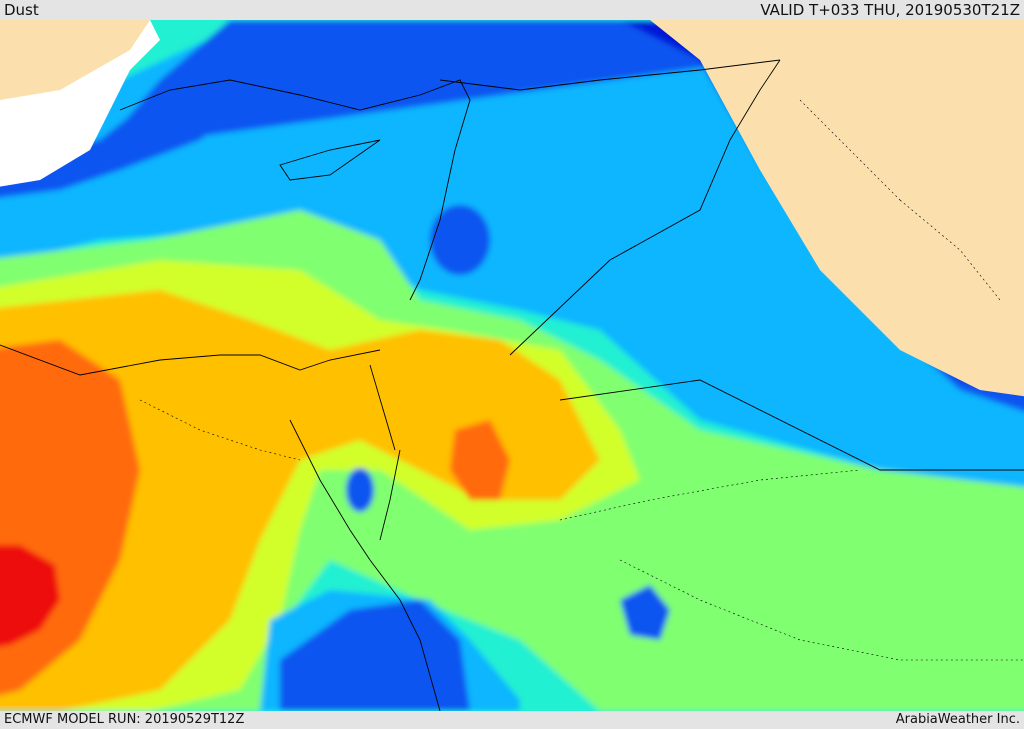 The width and height of the screenshot is (1024, 729). Describe the element at coordinates (791, 425) in the screenshot. I see `border-saudi-iraq` at that location.